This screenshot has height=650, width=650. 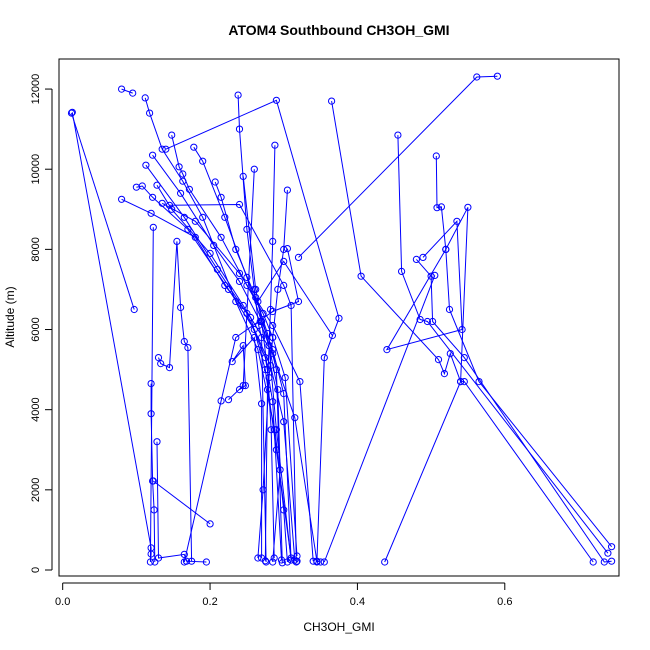 I want to click on x-tick-label: 0.4, so click(x=357, y=602).